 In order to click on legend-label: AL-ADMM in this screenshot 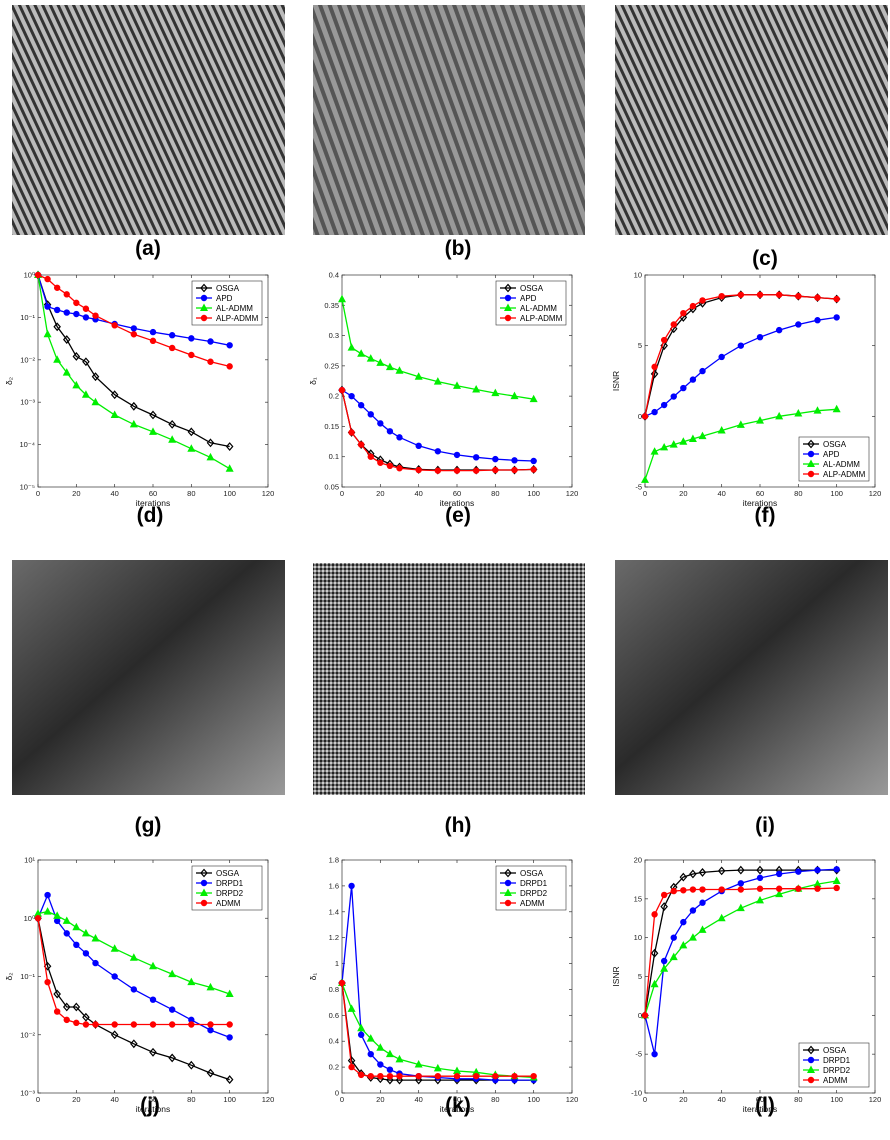, I will do `click(841, 464)`.